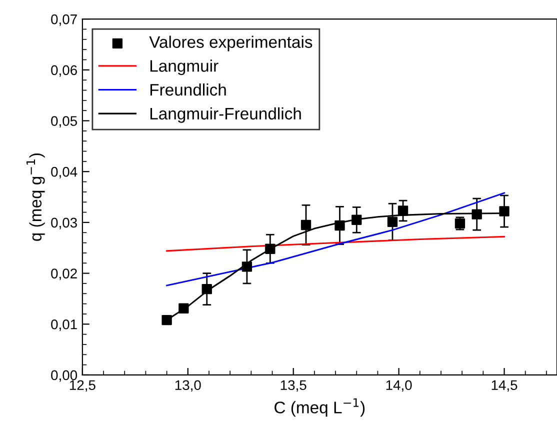 The width and height of the screenshot is (557, 433). I want to click on x-tick-label: 14,0, so click(399, 386).